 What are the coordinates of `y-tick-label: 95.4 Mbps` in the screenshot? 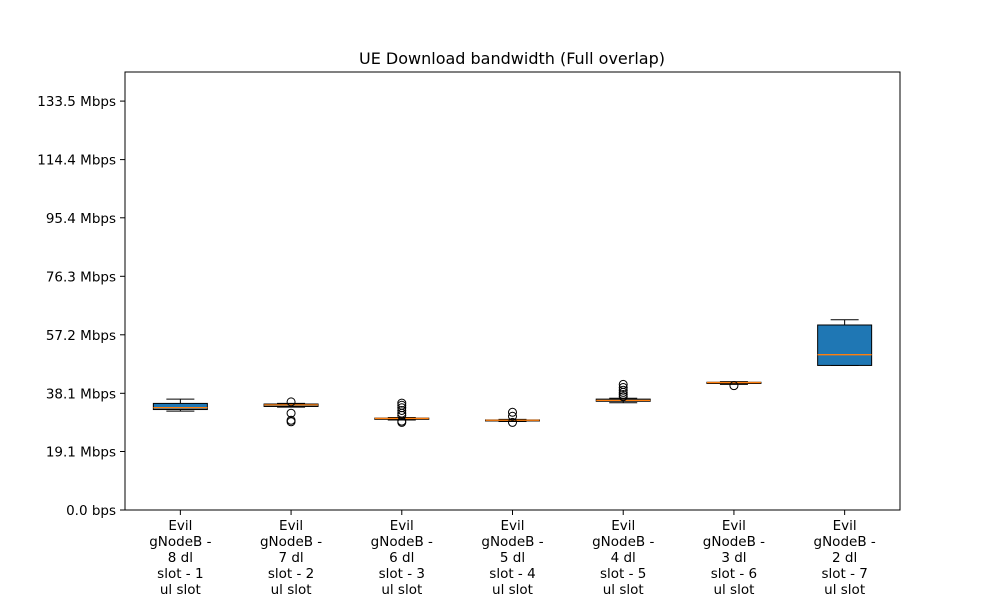 It's located at (81, 219).